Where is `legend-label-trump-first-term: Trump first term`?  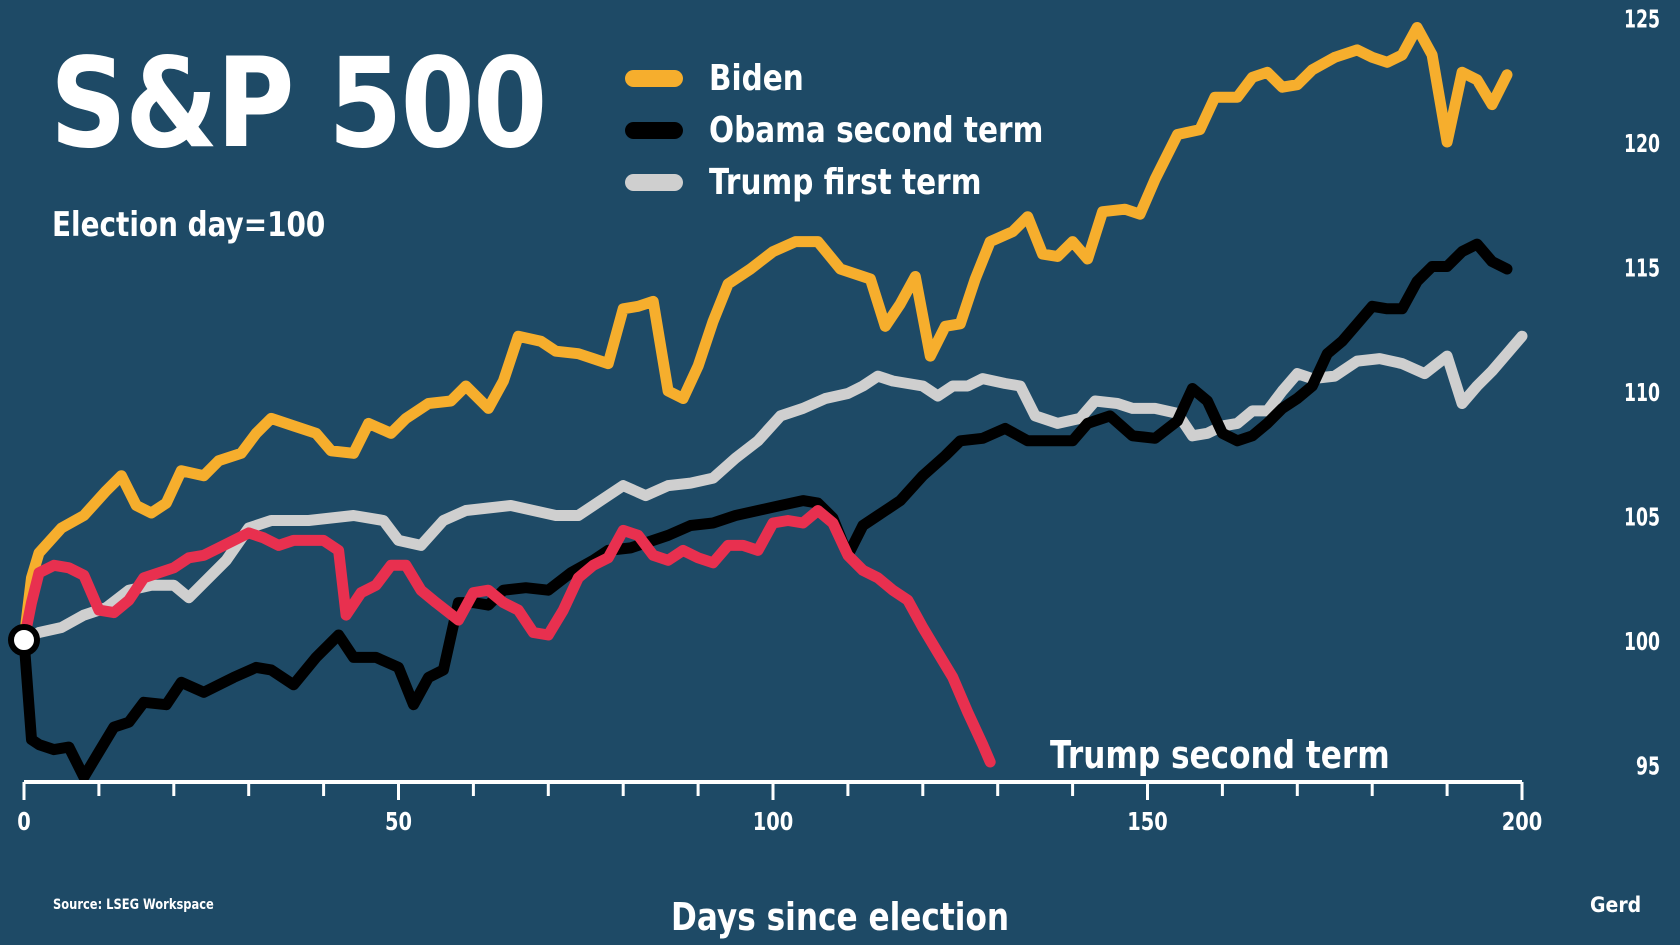
legend-label-trump-first-term: Trump first term is located at coordinates (845, 182).